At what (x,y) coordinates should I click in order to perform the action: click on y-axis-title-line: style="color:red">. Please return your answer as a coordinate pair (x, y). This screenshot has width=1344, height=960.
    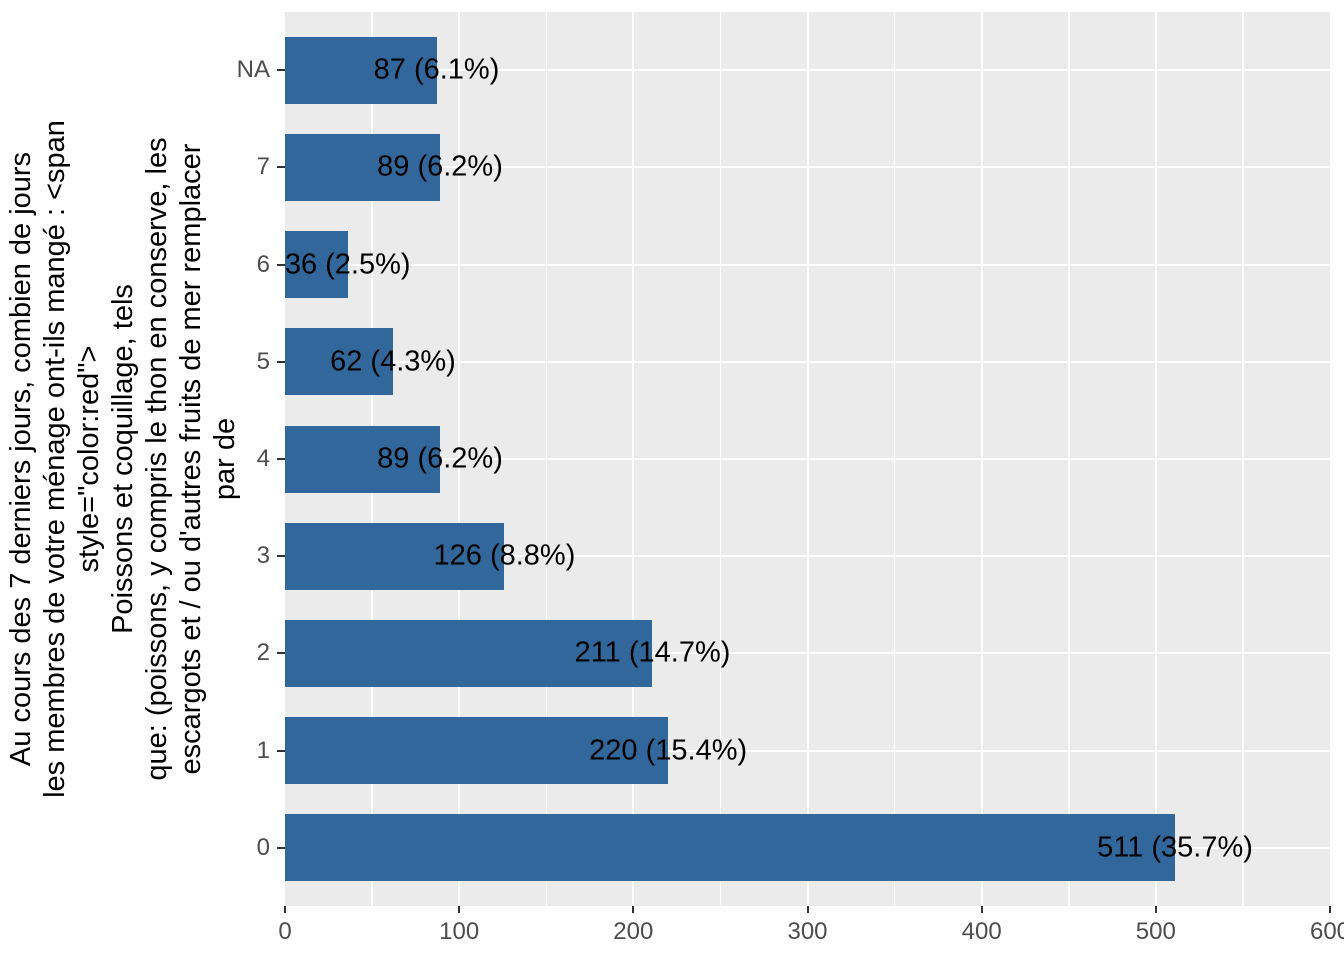
    Looking at the image, I should click on (89, 459).